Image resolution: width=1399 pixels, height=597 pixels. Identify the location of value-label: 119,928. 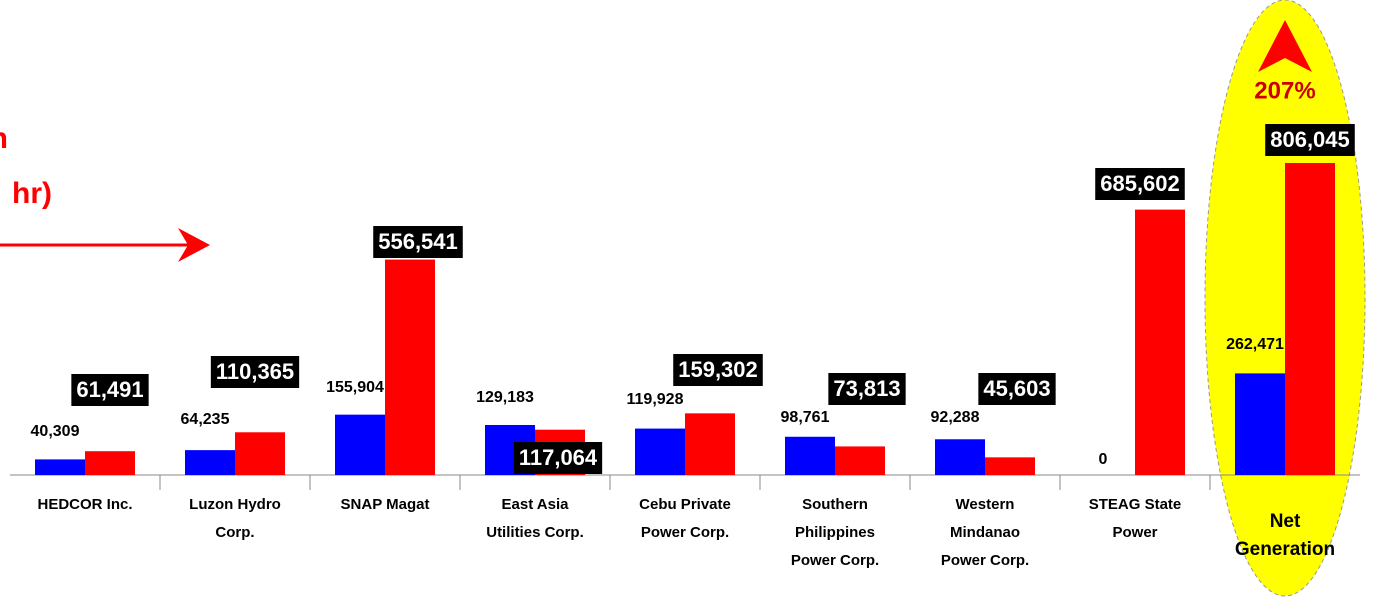
(655, 399).